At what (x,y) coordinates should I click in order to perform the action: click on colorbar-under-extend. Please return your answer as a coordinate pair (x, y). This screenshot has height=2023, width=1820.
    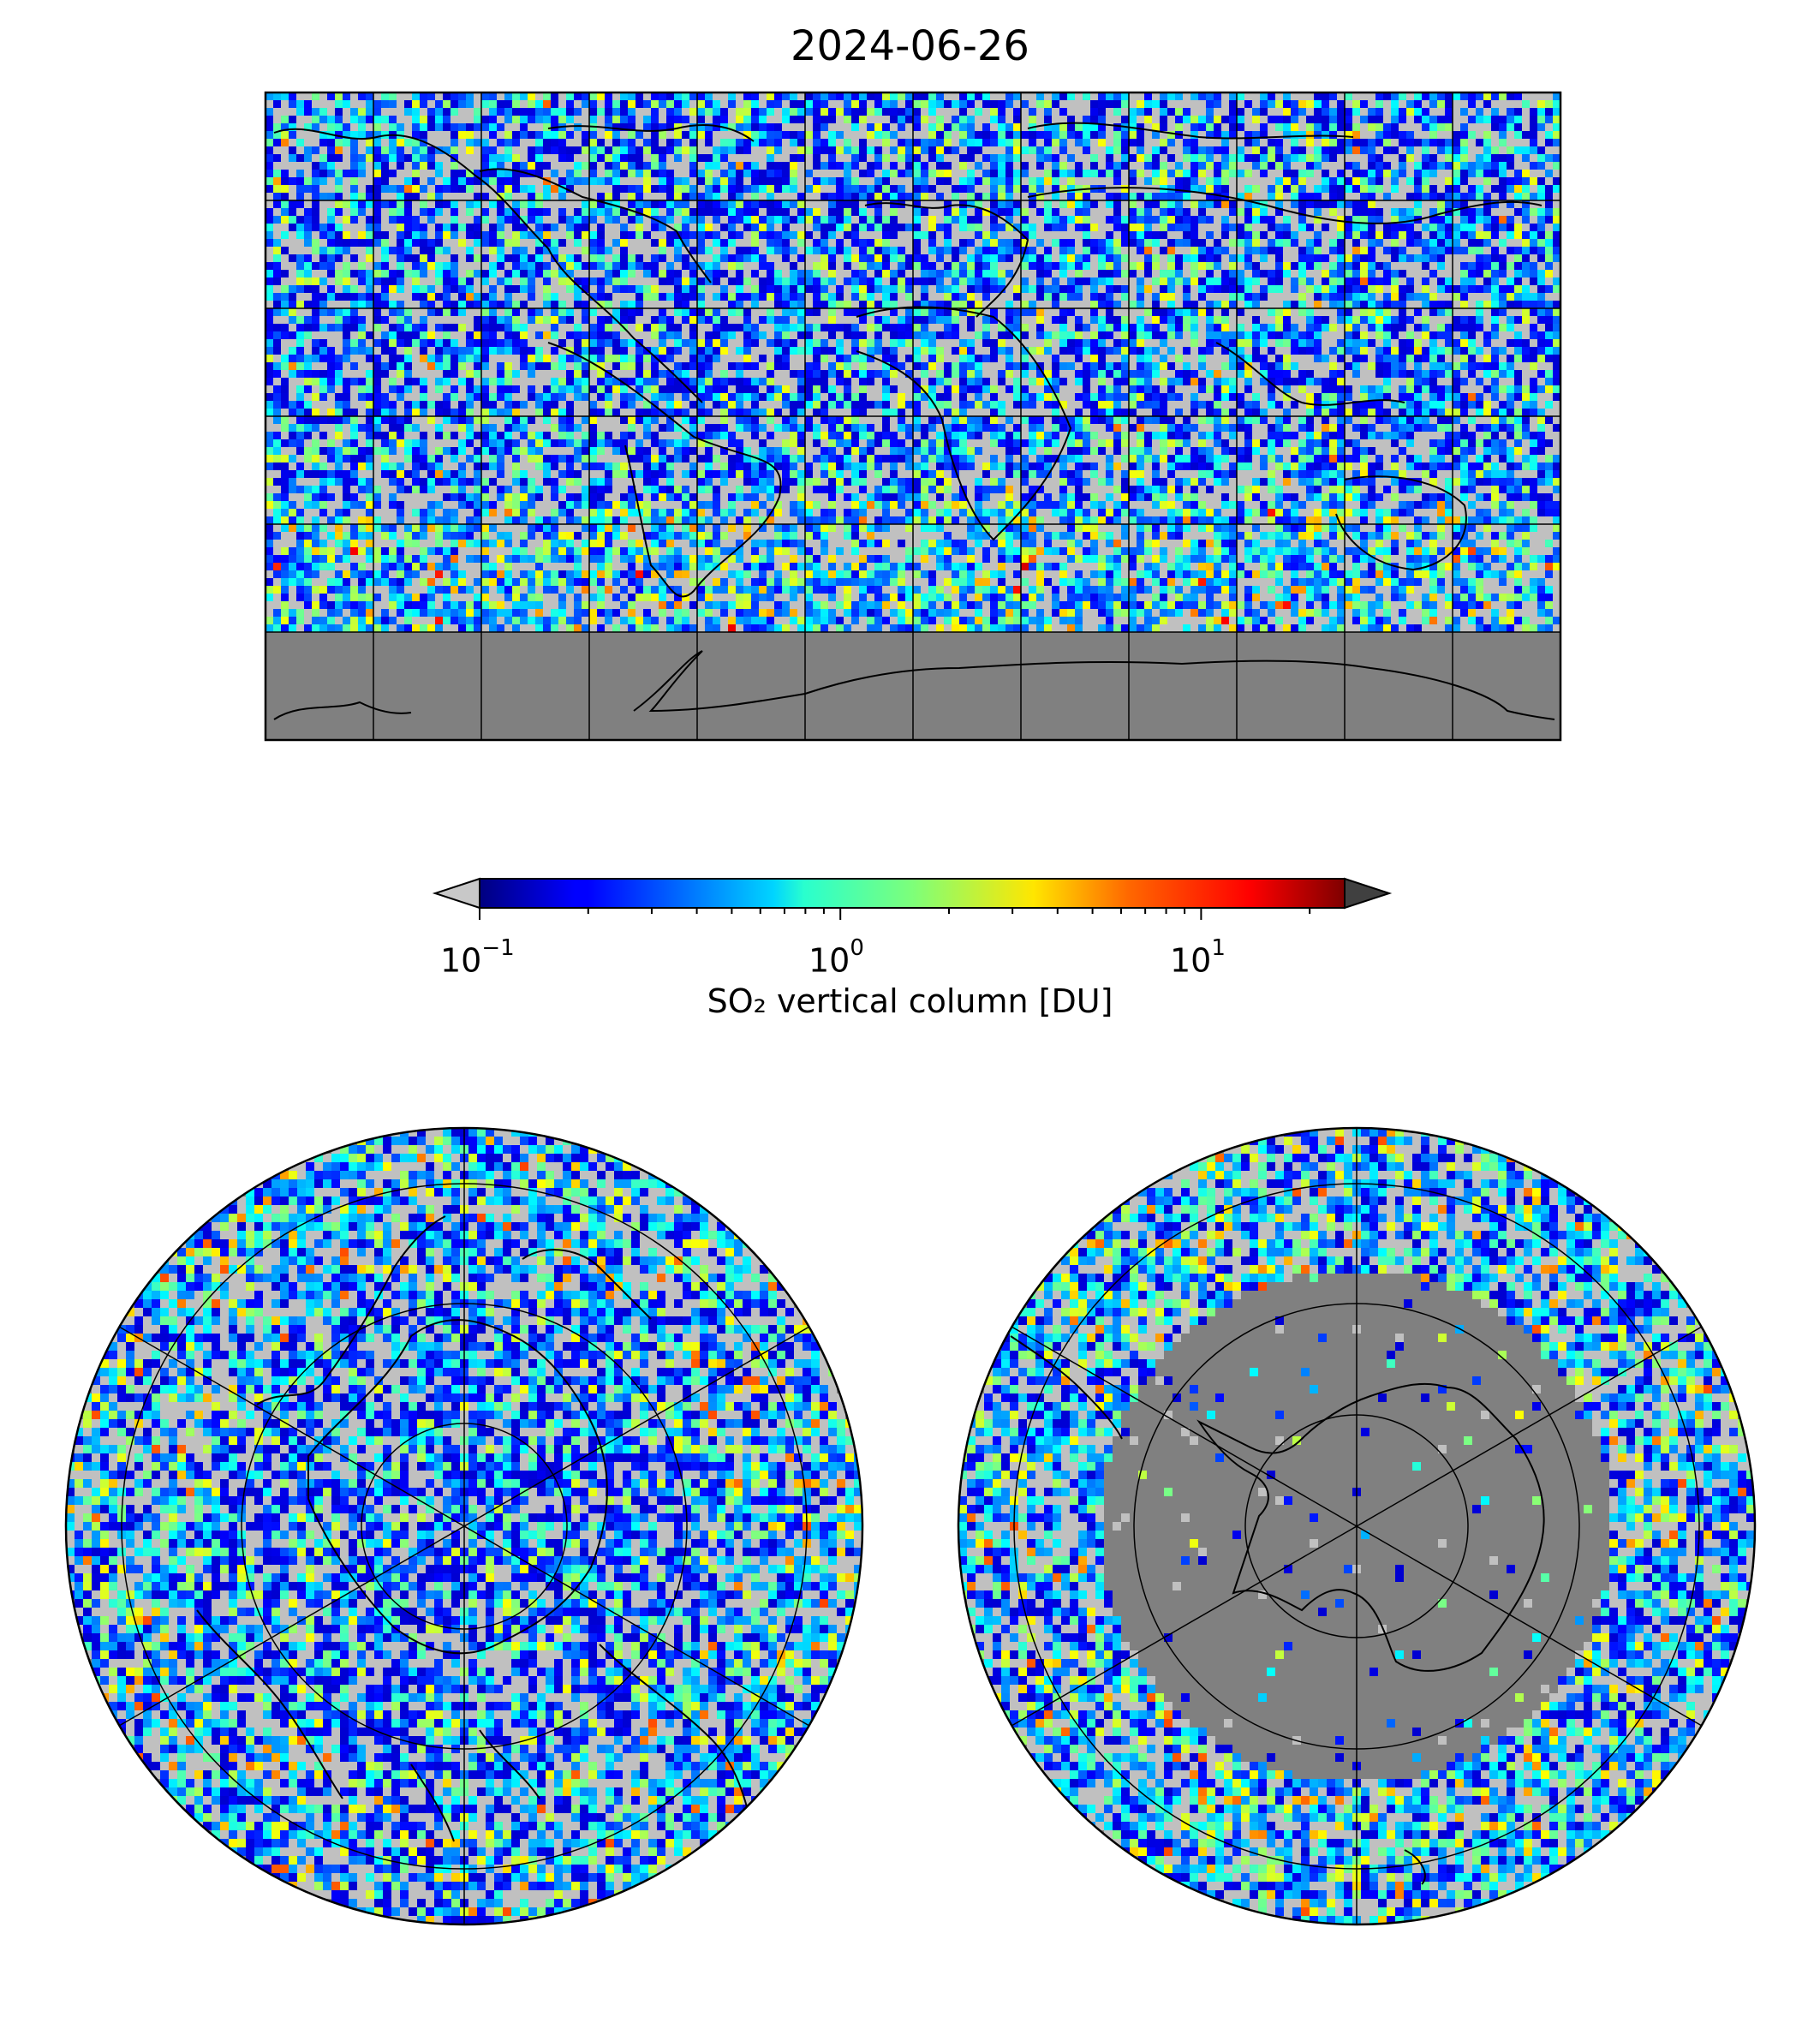
    Looking at the image, I should click on (456, 893).